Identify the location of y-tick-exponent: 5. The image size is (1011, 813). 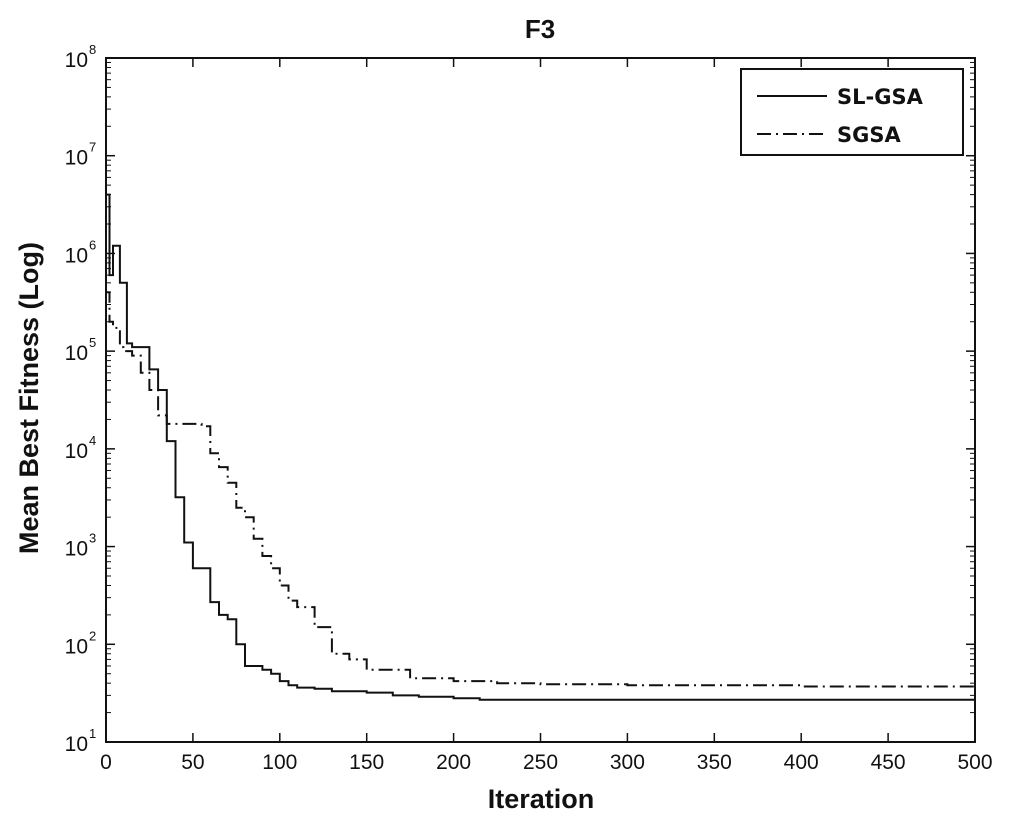
(92, 342).